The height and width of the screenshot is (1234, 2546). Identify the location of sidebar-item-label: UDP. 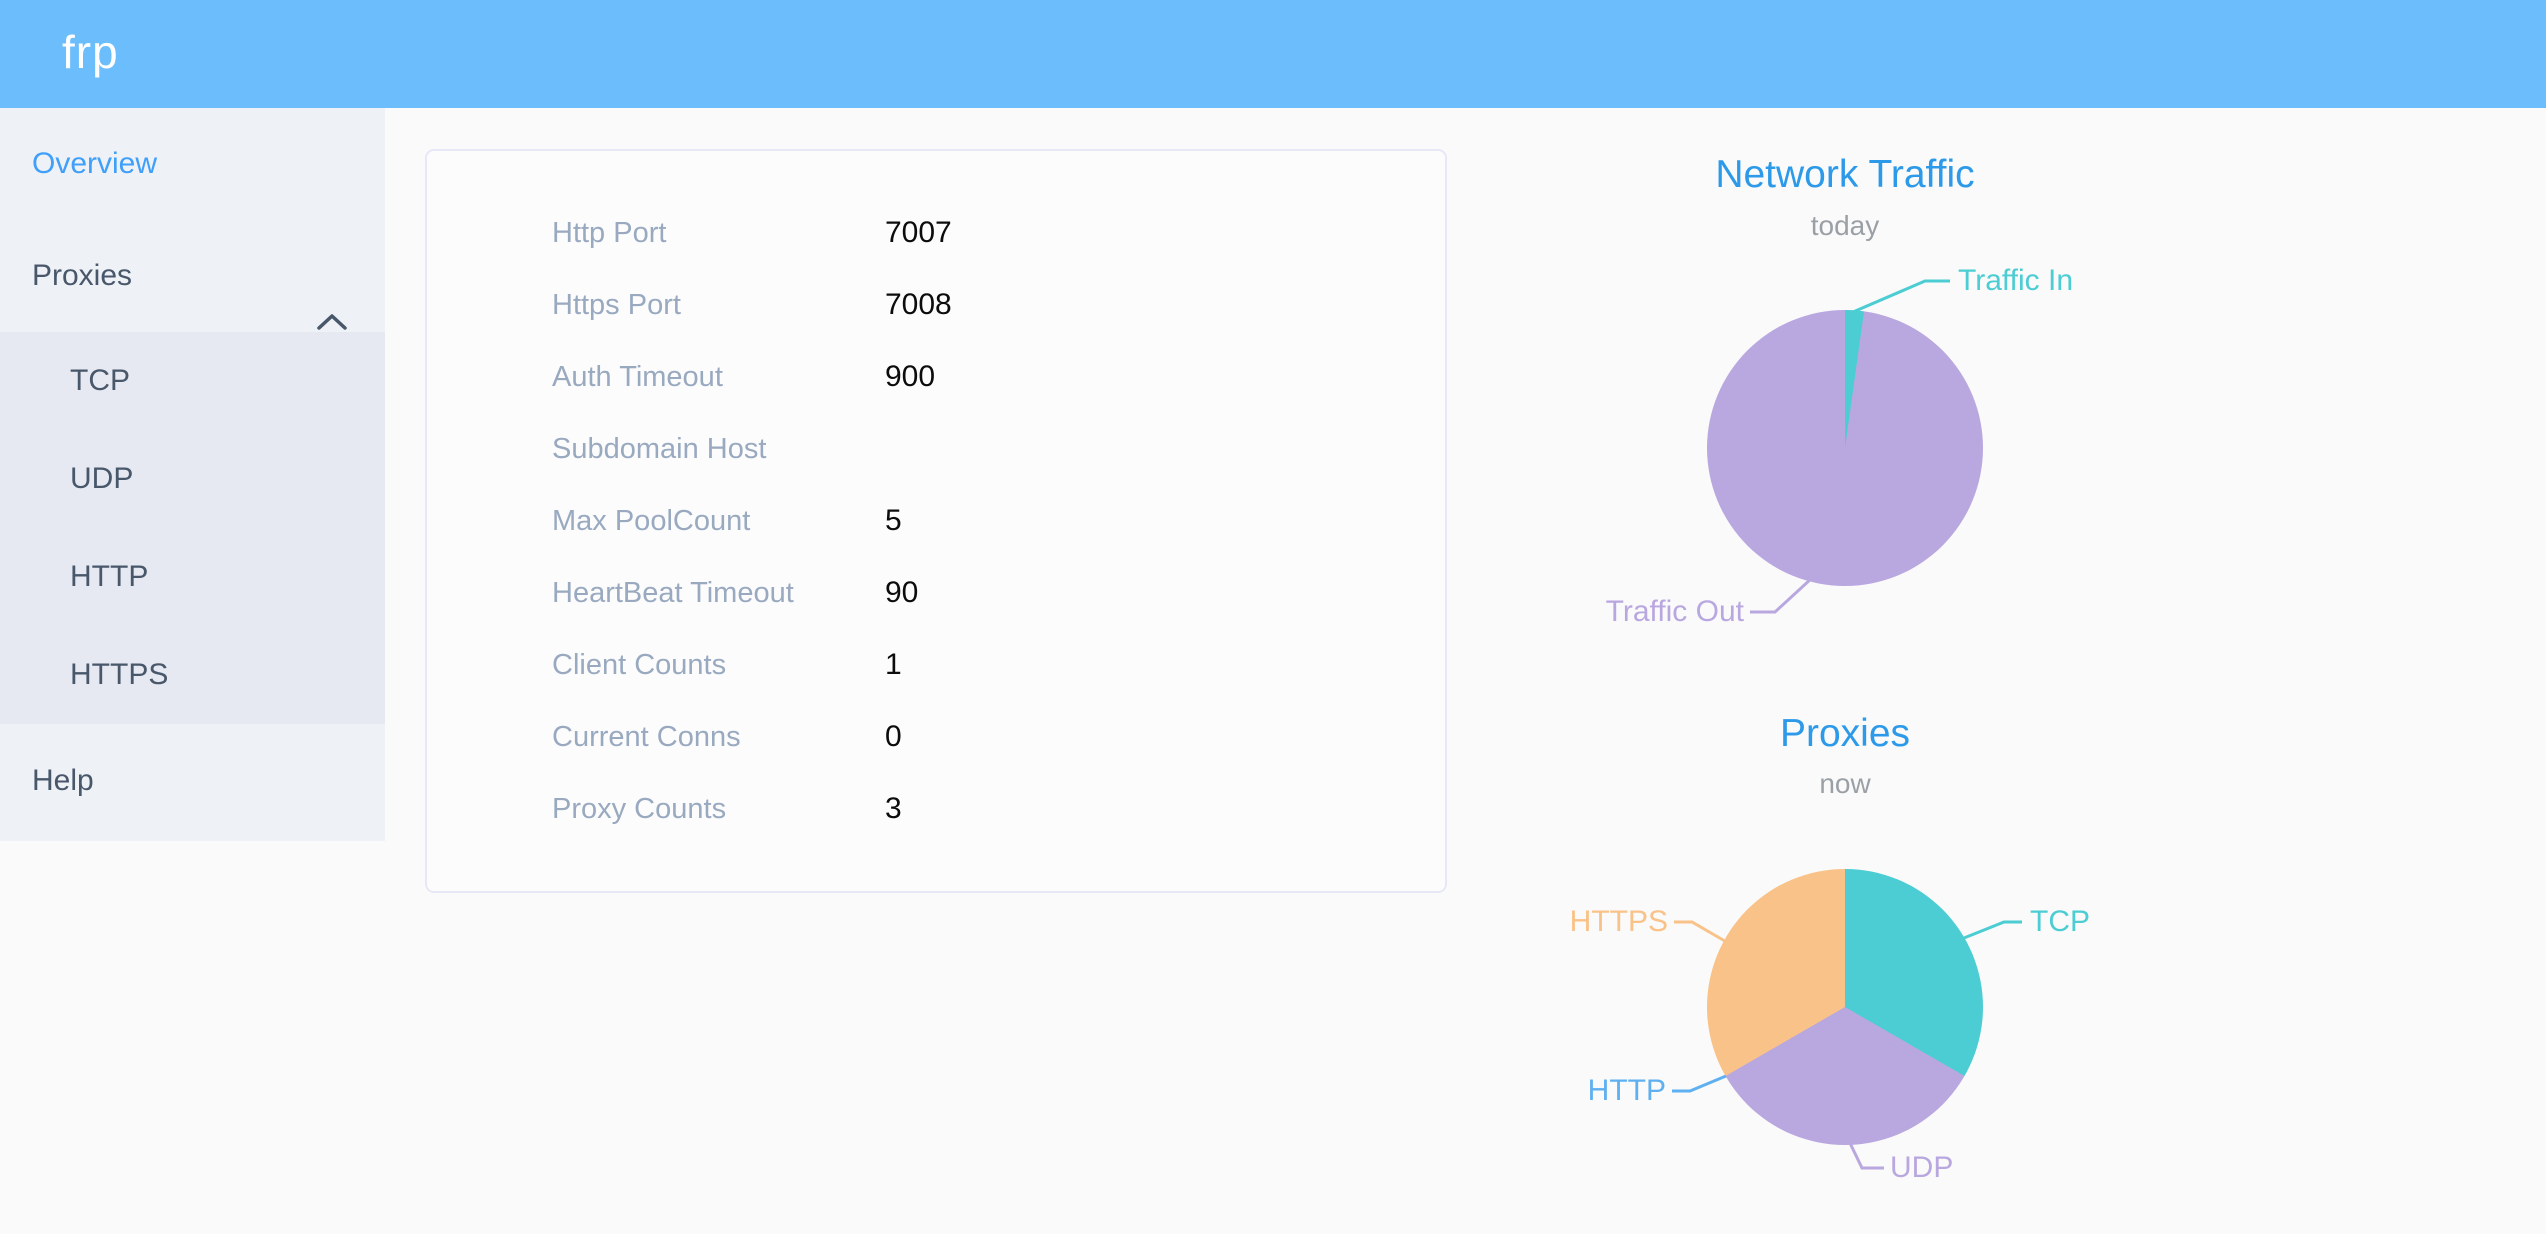
(102, 478).